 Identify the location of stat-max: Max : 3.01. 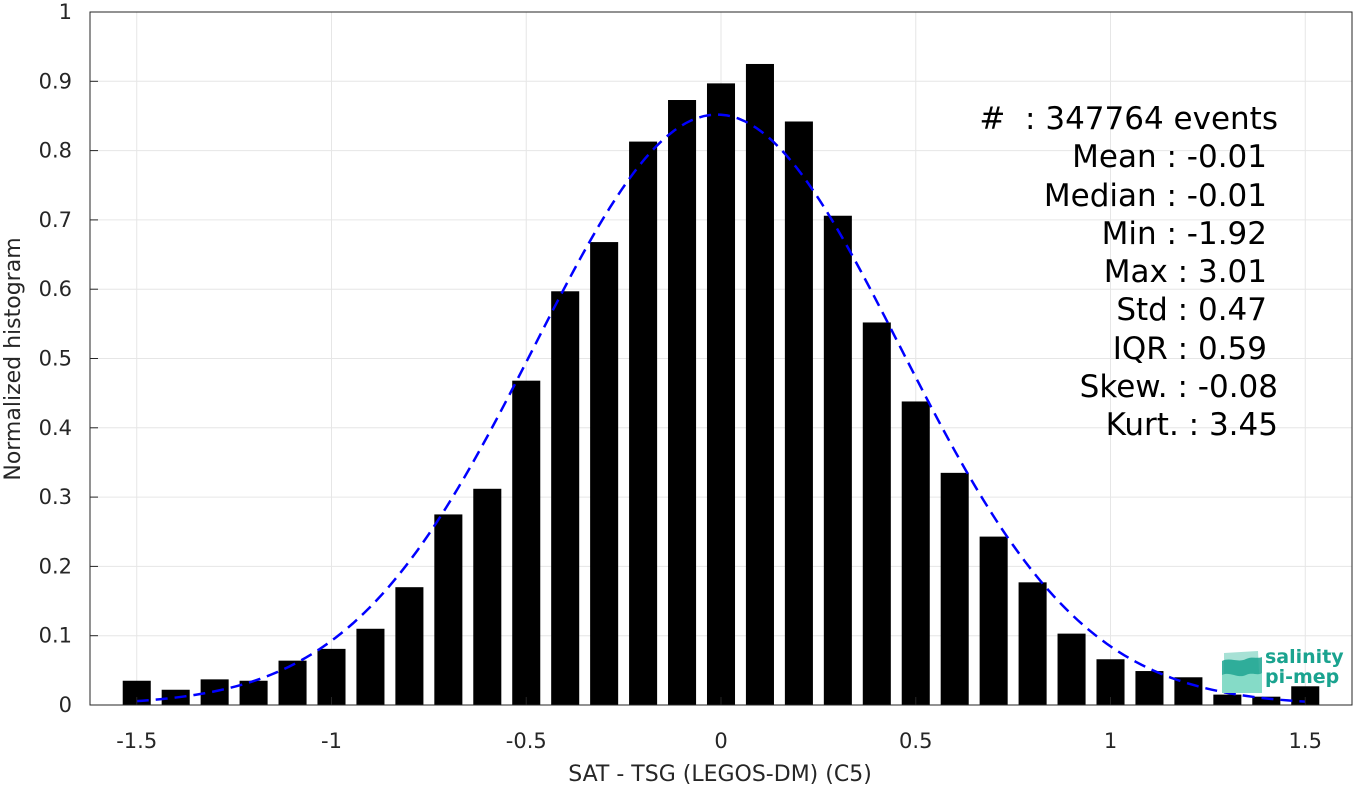
(1185, 272).